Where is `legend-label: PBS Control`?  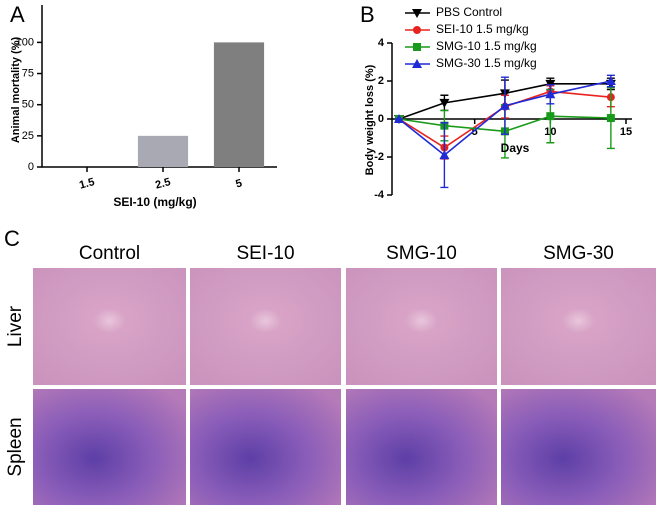
legend-label: PBS Control is located at coordinates (469, 12).